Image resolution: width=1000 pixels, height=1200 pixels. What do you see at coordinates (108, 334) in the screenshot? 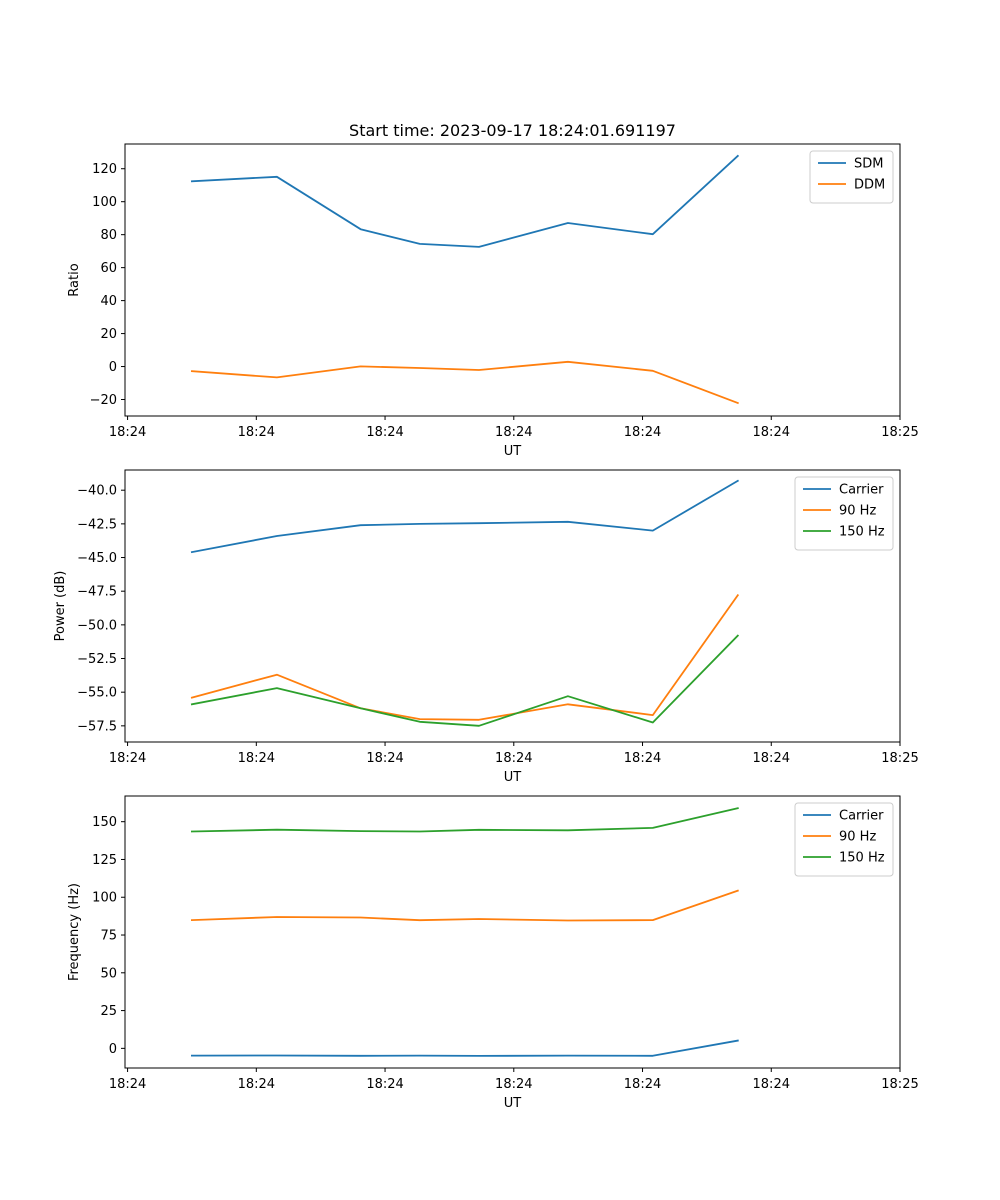
I see `y-tick-label: 20` at bounding box center [108, 334].